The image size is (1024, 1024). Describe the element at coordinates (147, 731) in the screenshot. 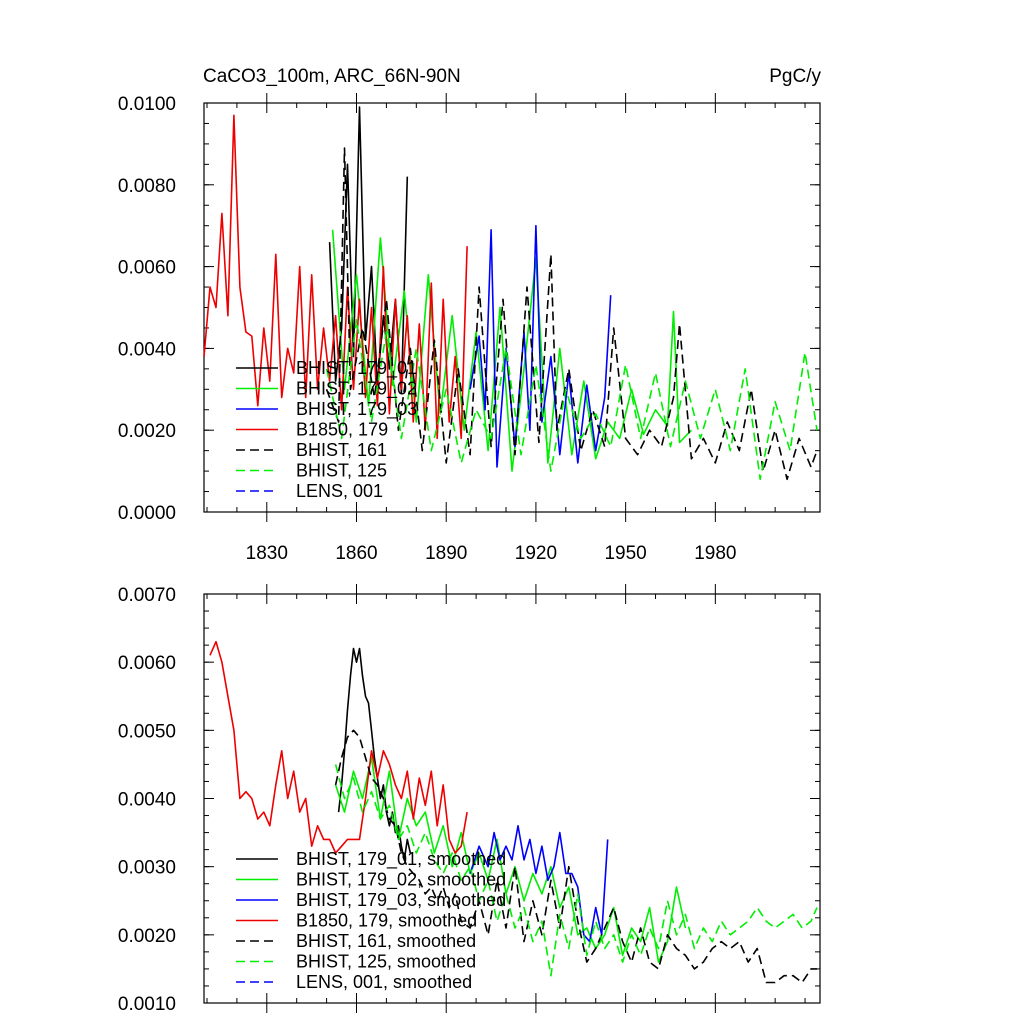

I see `y-tick-label: 0.0050` at that location.